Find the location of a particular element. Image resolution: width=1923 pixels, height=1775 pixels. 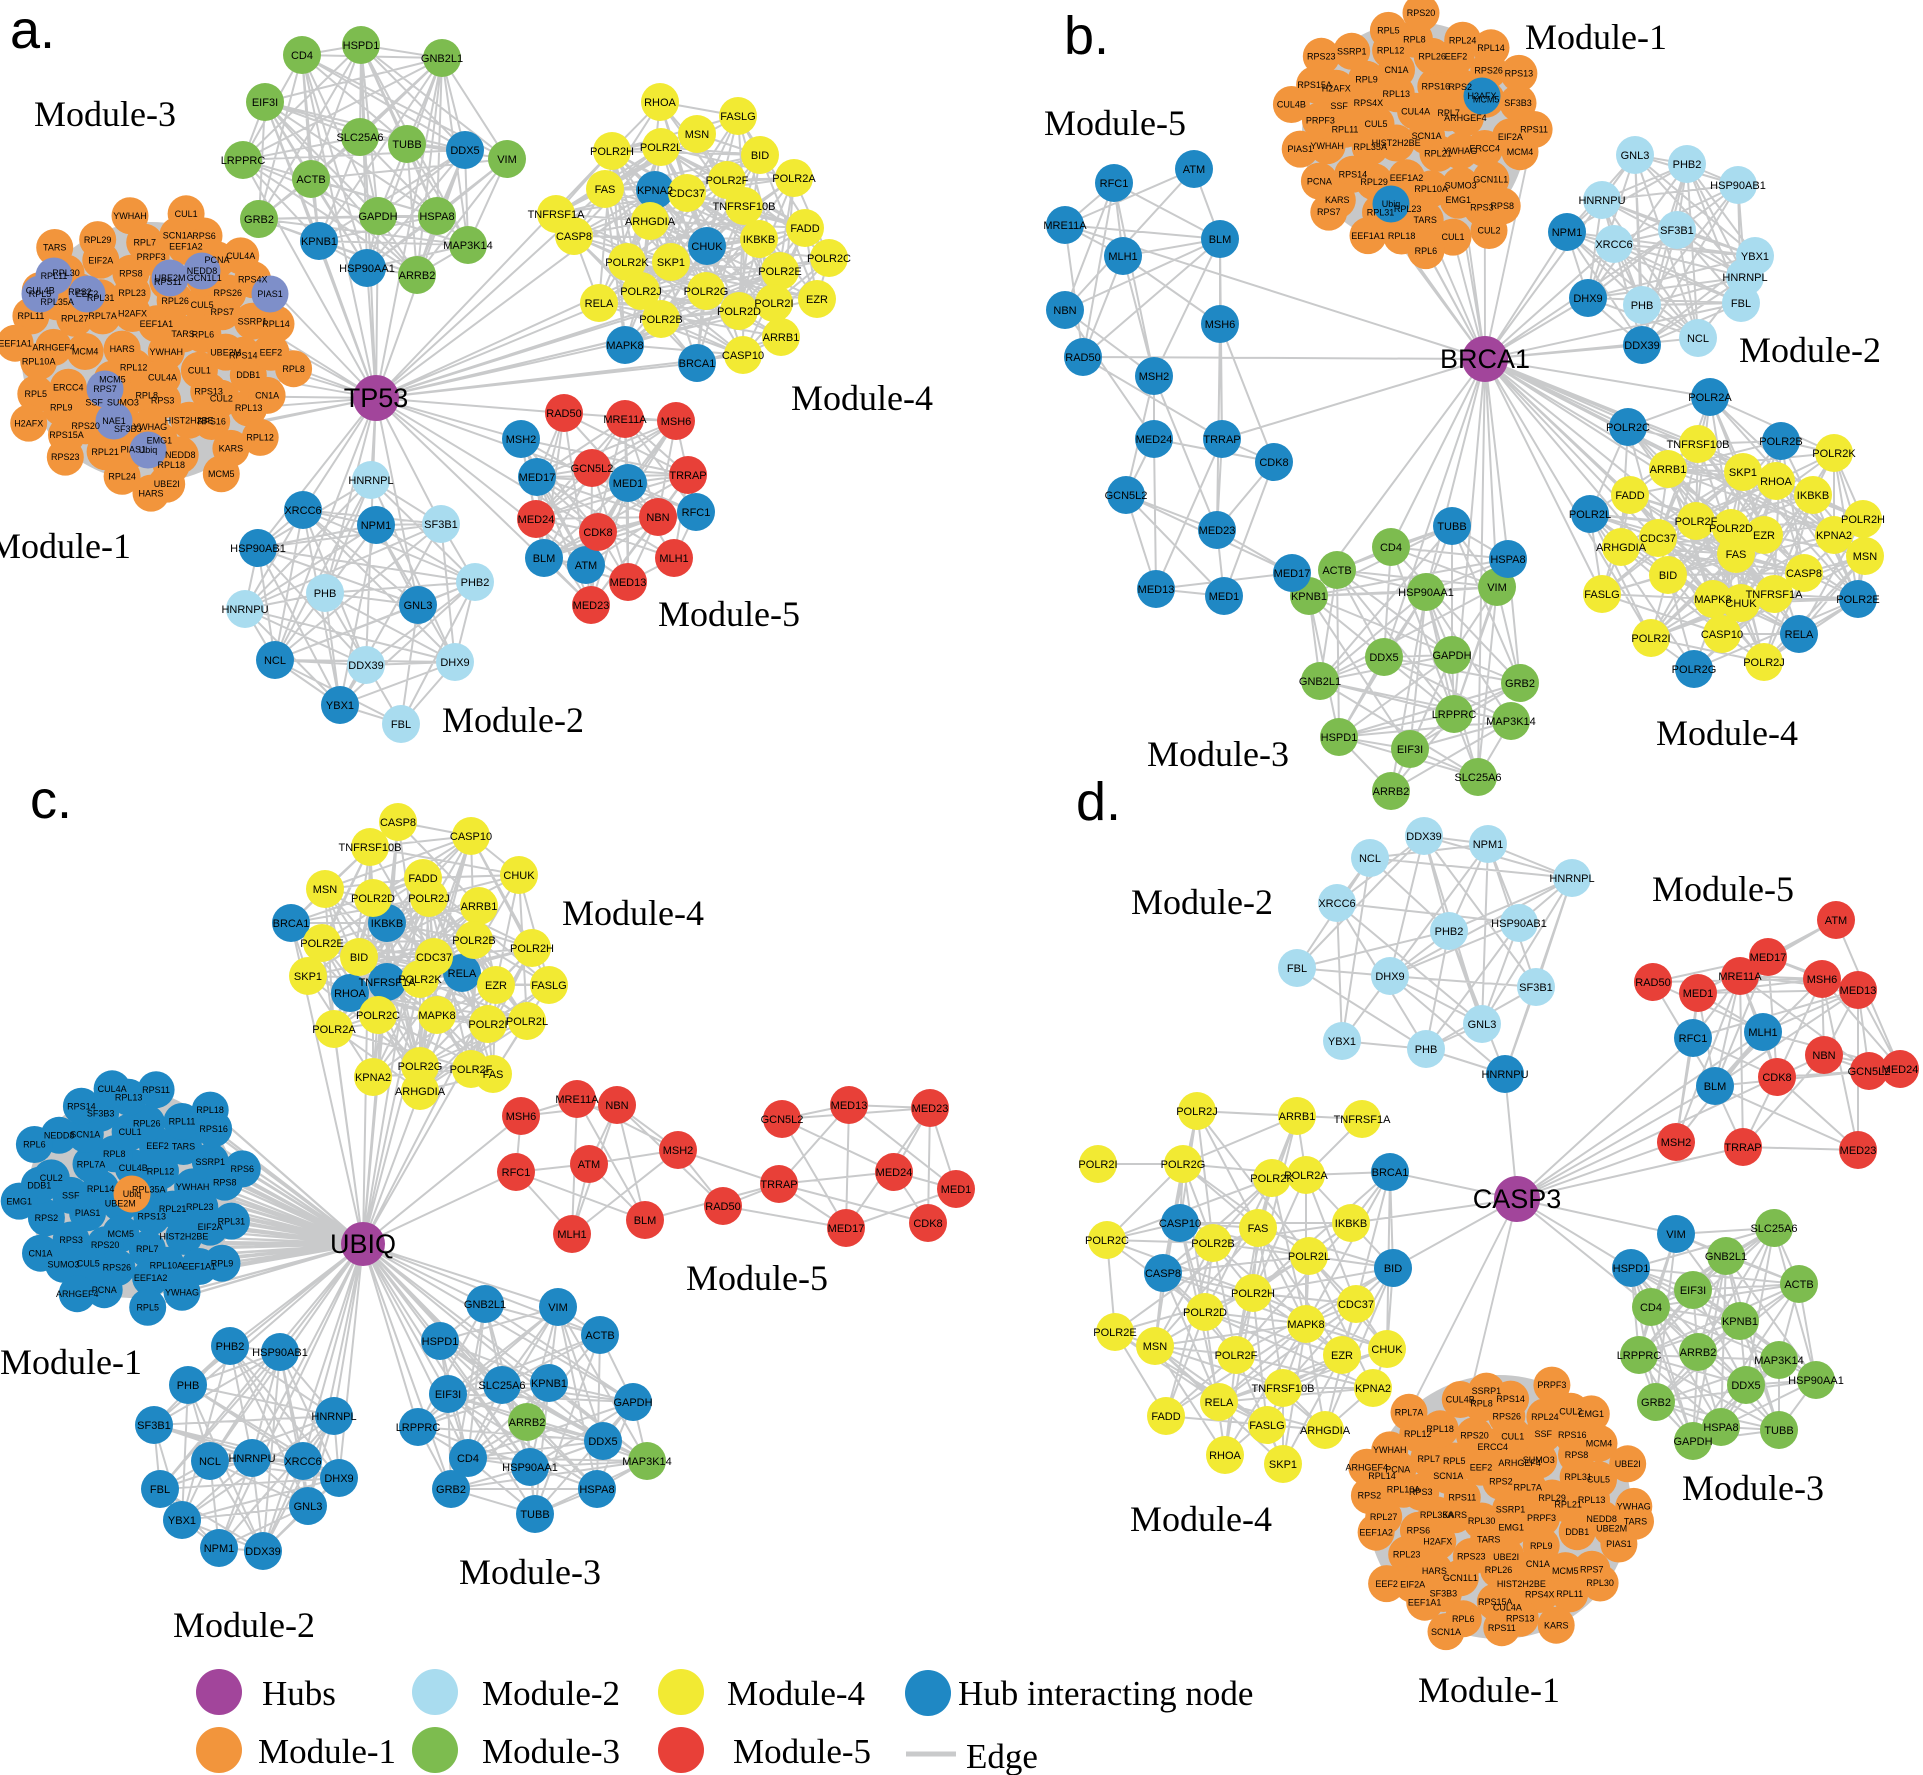

svg-text: CD4 is located at coordinates (1651, 1308).